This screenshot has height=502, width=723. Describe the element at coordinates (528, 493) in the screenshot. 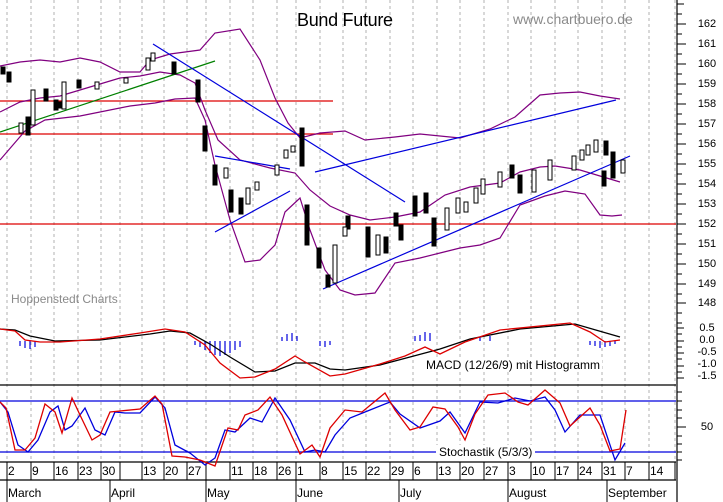

I see `month-label: August` at that location.